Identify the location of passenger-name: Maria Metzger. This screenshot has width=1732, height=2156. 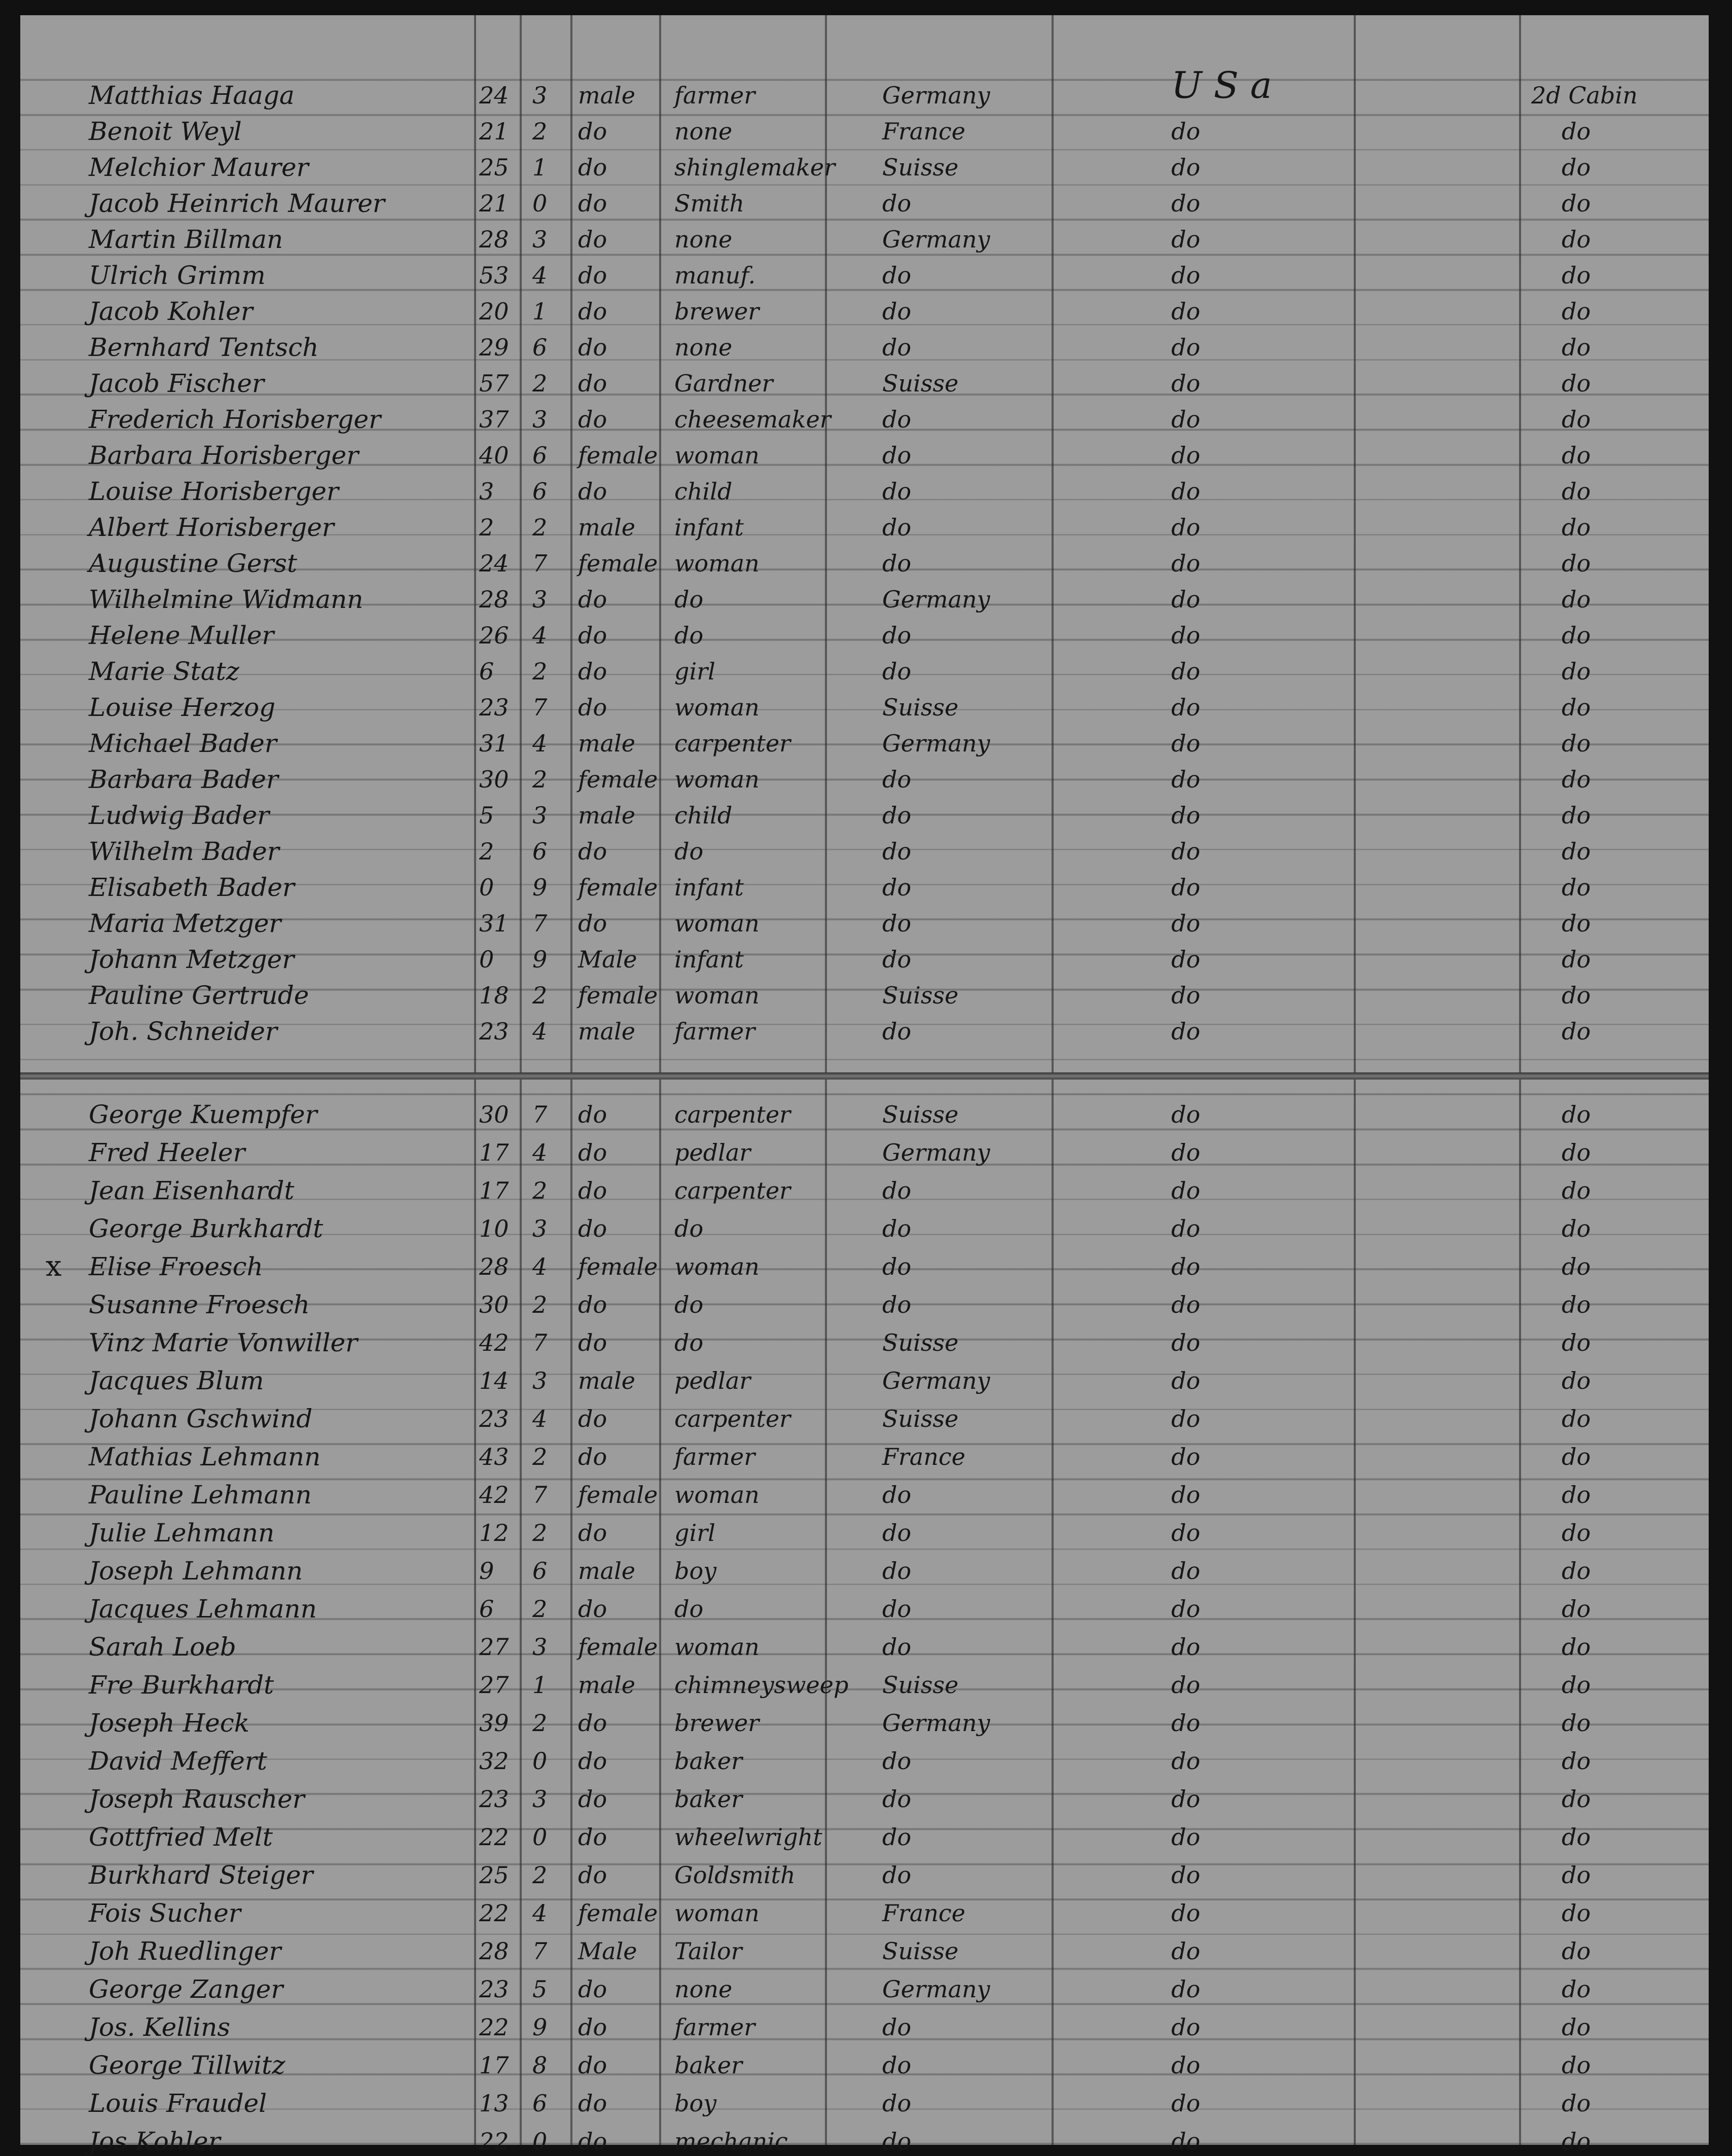
(185, 923).